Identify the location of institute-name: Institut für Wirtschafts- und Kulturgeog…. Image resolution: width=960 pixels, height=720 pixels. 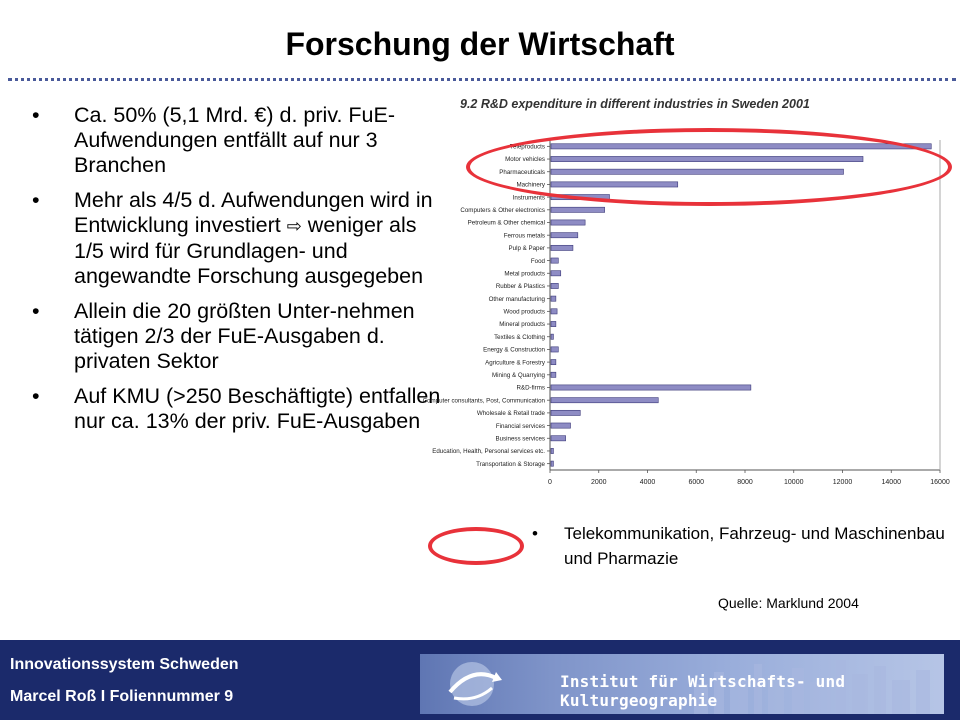
(703, 691).